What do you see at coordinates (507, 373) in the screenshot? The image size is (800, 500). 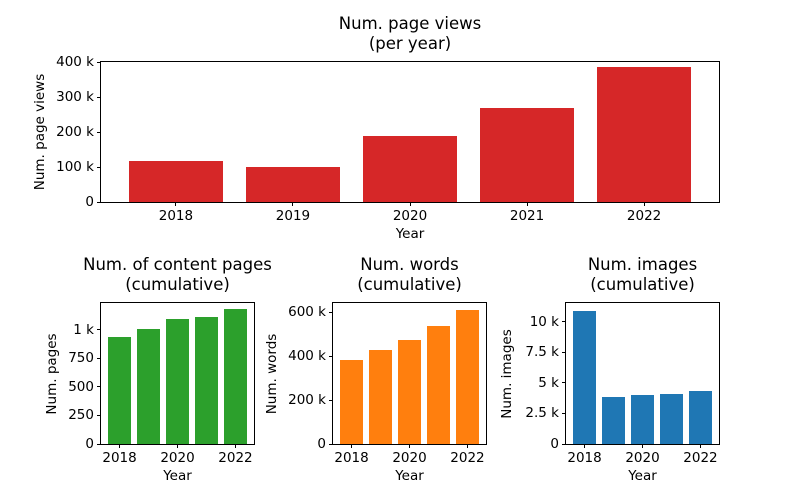 I see `y-axis-label: Num. images` at bounding box center [507, 373].